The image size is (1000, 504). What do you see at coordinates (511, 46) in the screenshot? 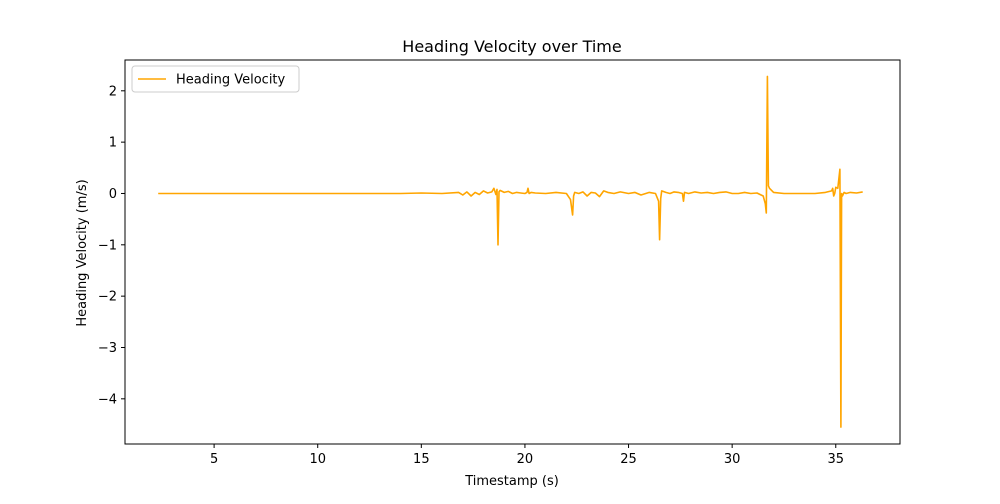
I see `chart-title: Heading Velocity over Time` at bounding box center [511, 46].